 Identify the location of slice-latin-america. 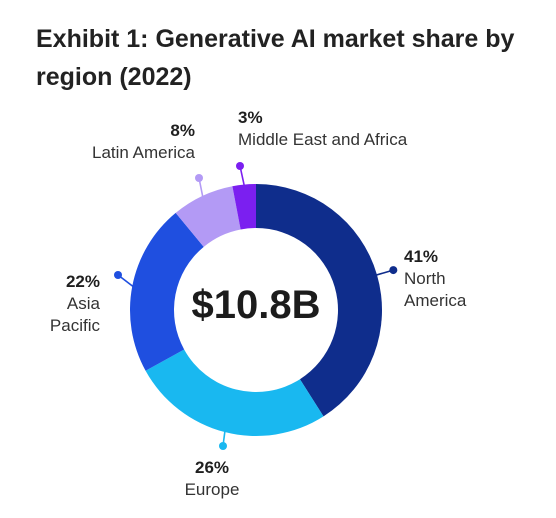
(208, 216).